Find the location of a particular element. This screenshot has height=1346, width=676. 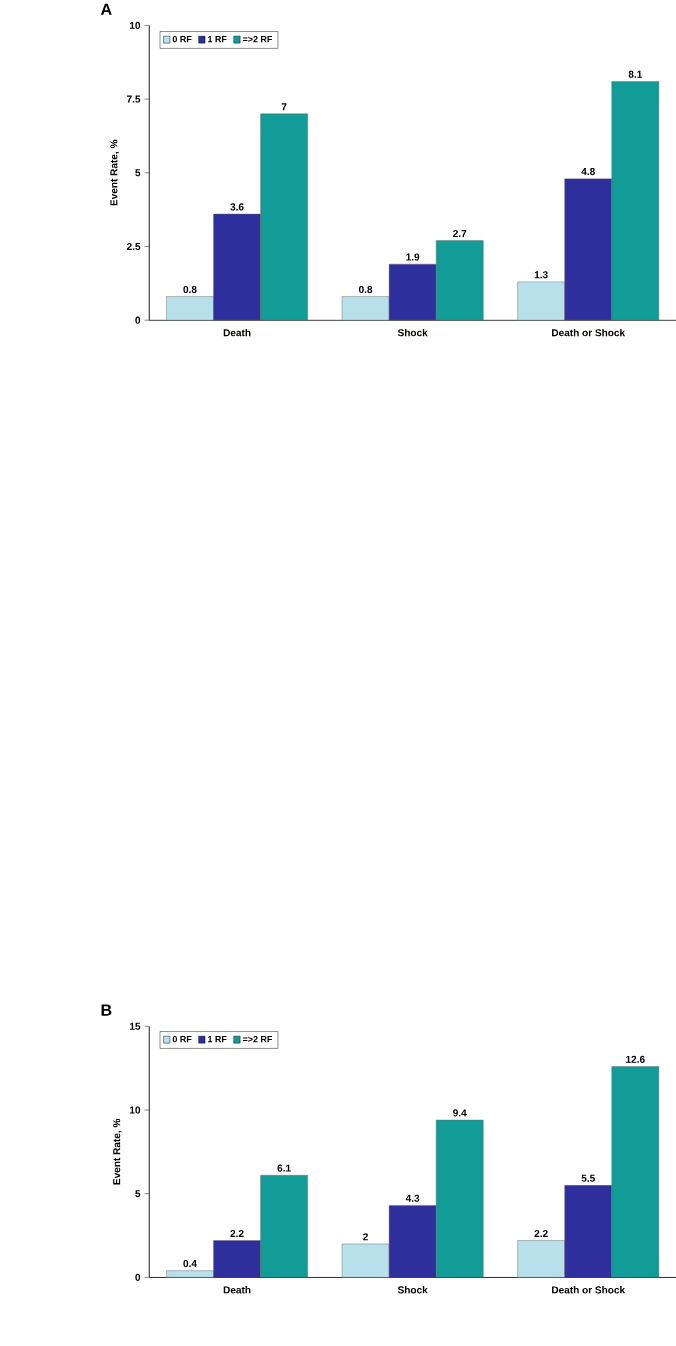

chart-title: A is located at coordinates (106, 9).